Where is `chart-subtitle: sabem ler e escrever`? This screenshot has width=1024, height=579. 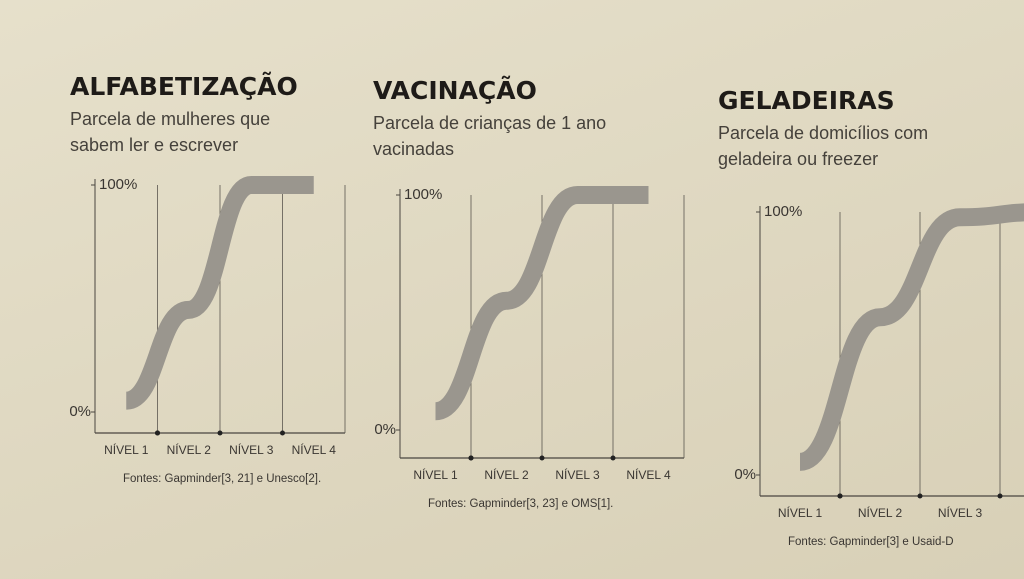 chart-subtitle: sabem ler e escrever is located at coordinates (154, 145).